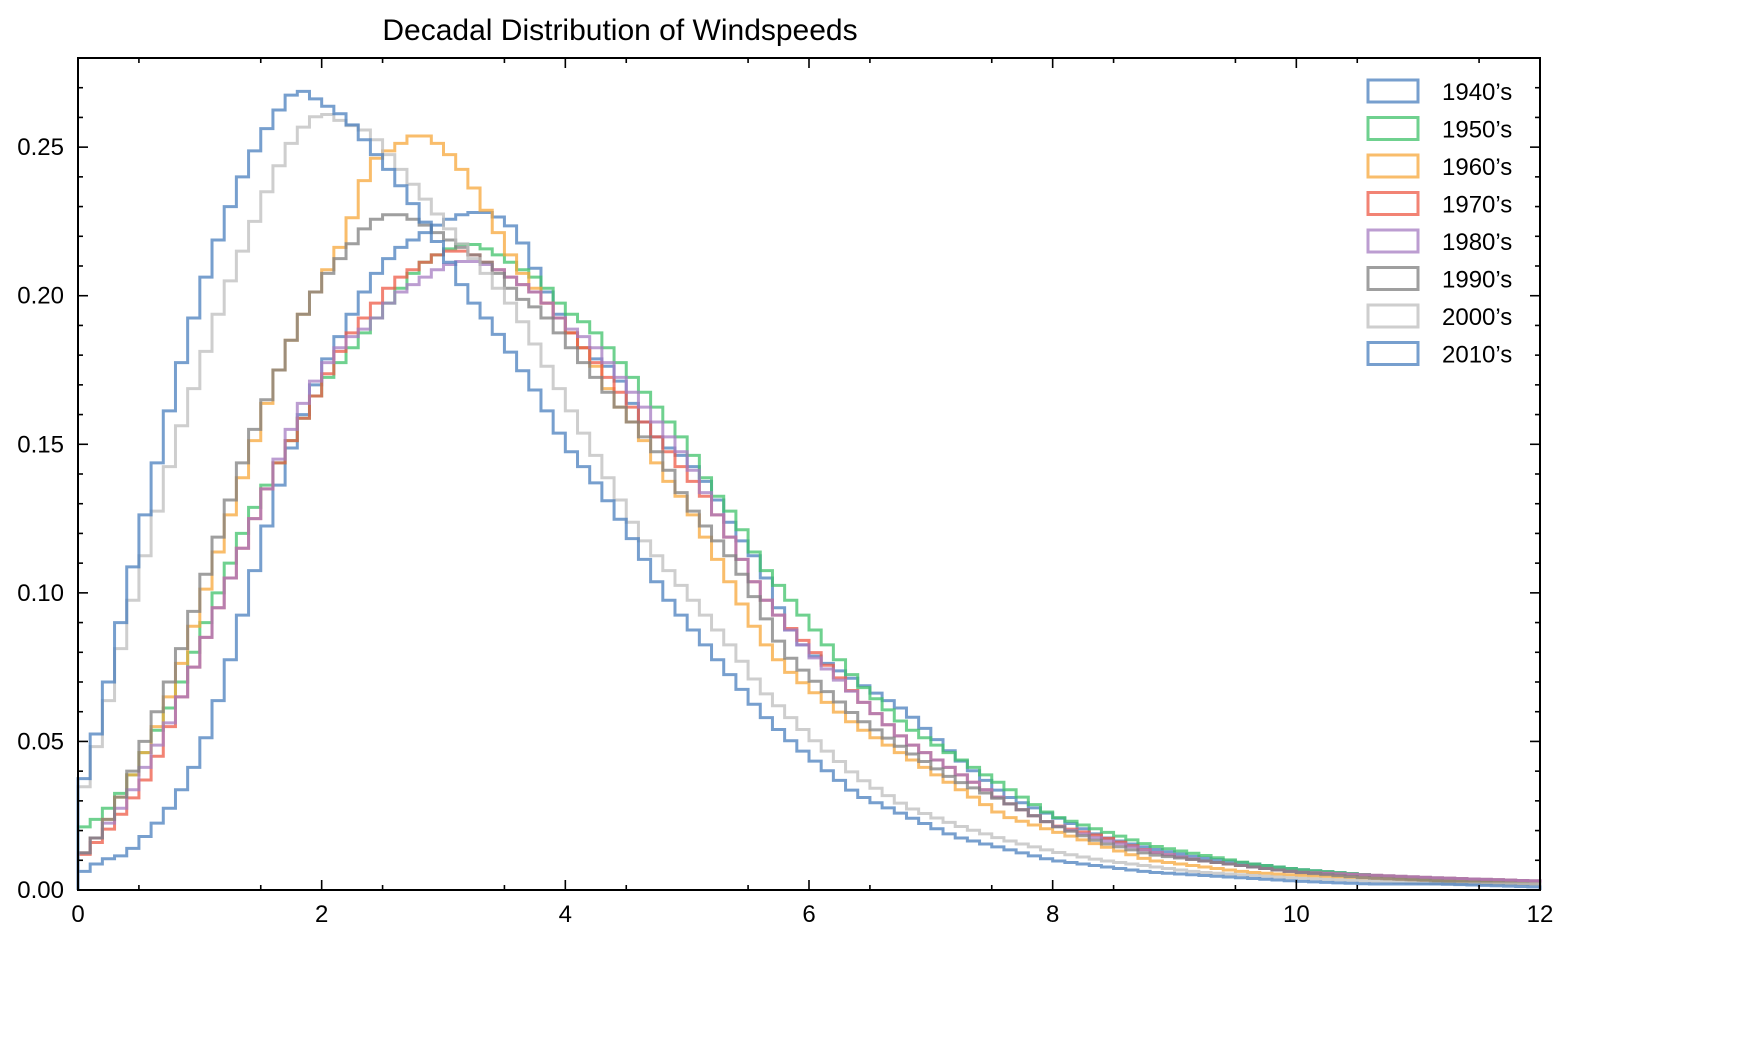  I want to click on y-tick-label: 0.15, so click(40, 444).